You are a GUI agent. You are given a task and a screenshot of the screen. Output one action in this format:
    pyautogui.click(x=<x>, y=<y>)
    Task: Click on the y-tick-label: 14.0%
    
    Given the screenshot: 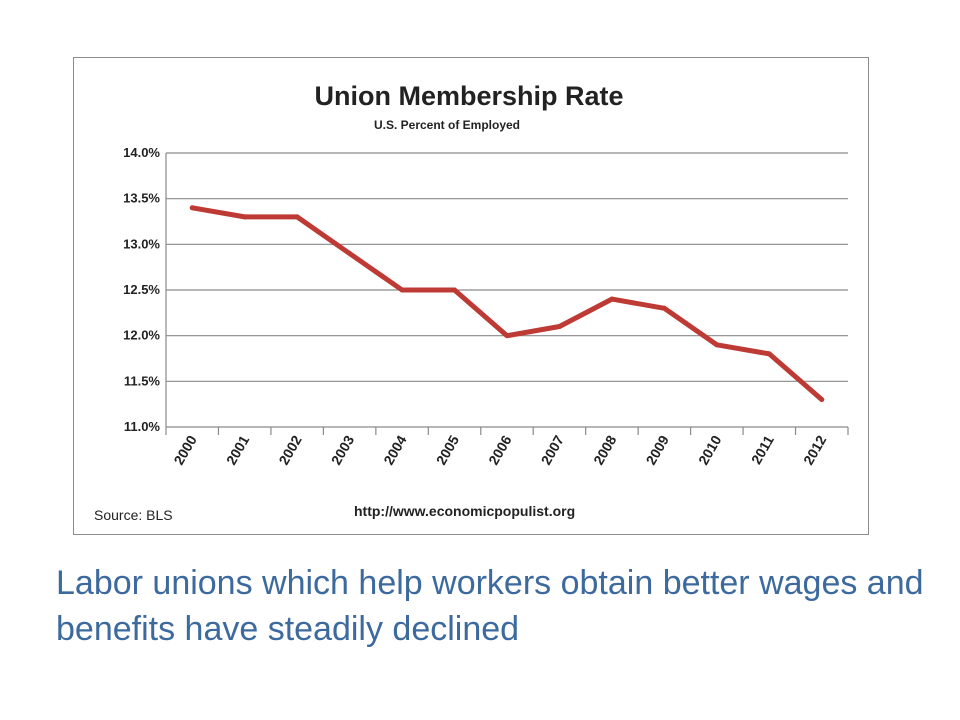 What is the action you would take?
    pyautogui.click(x=141, y=152)
    